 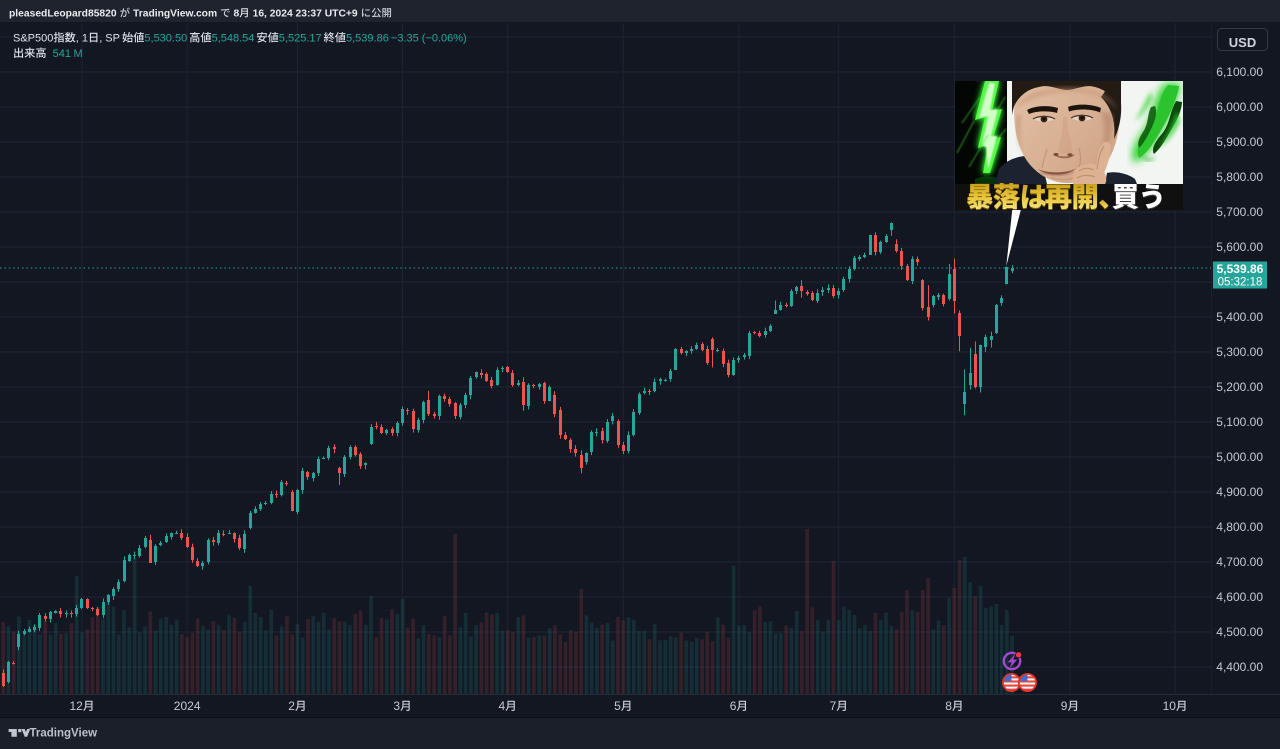 What do you see at coordinates (109, 39) in the screenshot?
I see `svg-text: , SP` at bounding box center [109, 39].